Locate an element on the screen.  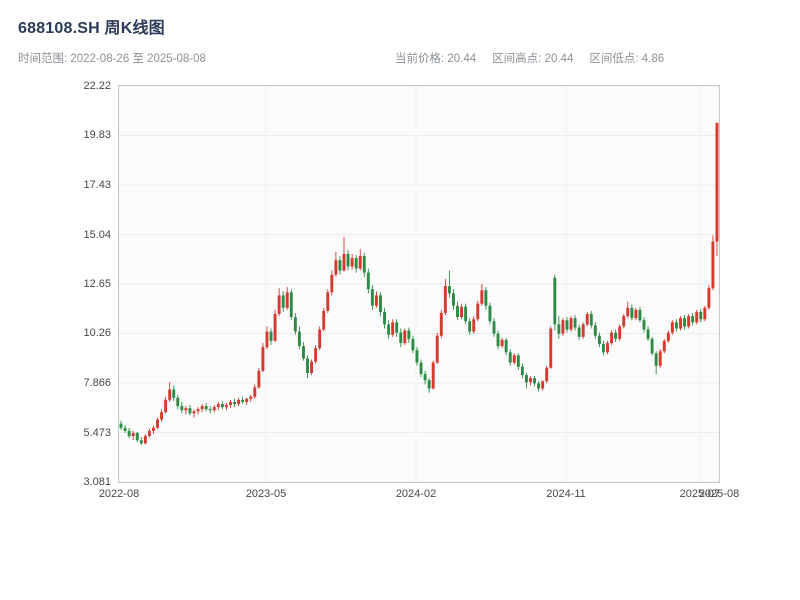
range-high-label: 区间高点: 20.44 is located at coordinates (533, 59).